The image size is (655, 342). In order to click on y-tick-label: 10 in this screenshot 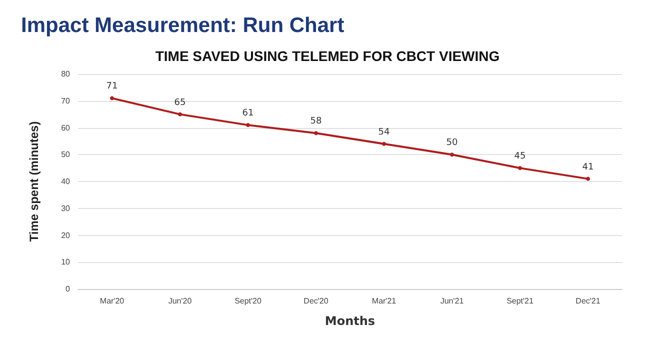, I will do `click(66, 262)`.